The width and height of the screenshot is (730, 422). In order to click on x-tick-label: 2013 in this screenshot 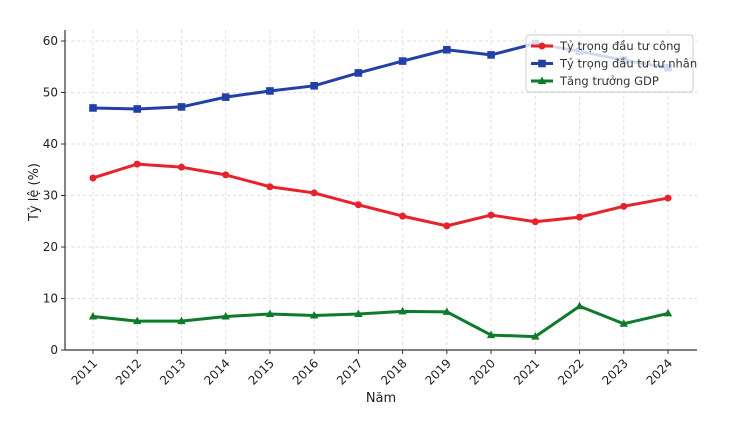, I will do `click(172, 371)`.